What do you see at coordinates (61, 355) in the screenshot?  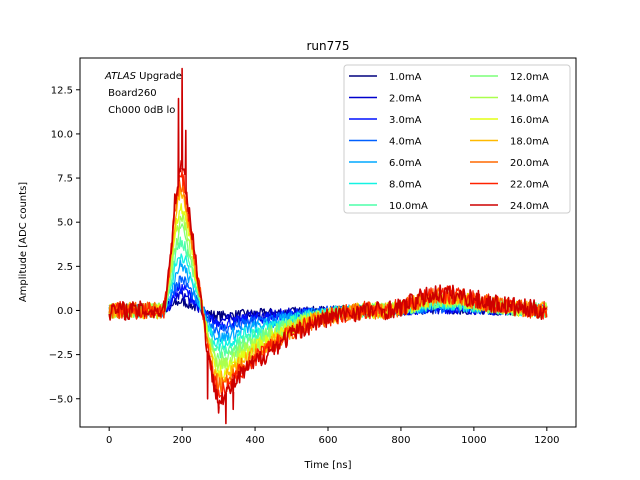 I see `y-tick-label: −2.5` at bounding box center [61, 355].